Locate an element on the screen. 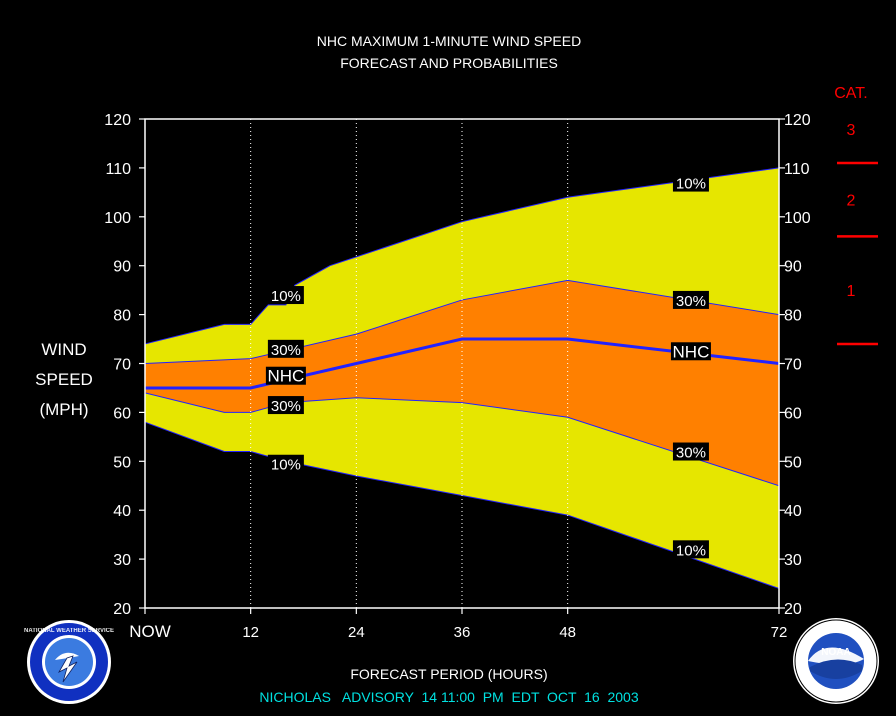 The width and height of the screenshot is (896, 716). y-tick-label-right: 60 is located at coordinates (793, 413).